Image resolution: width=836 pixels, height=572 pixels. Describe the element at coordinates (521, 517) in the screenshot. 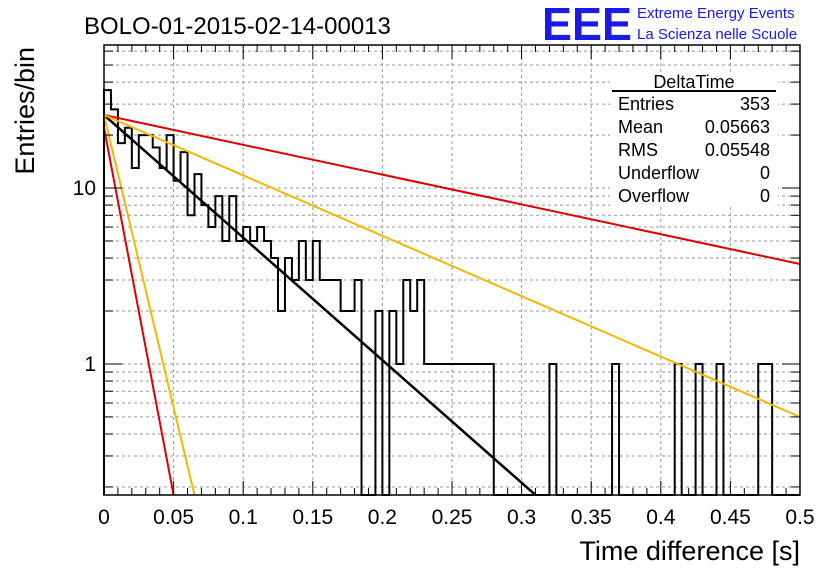

I see `x-tick-label-6: 0.3` at that location.